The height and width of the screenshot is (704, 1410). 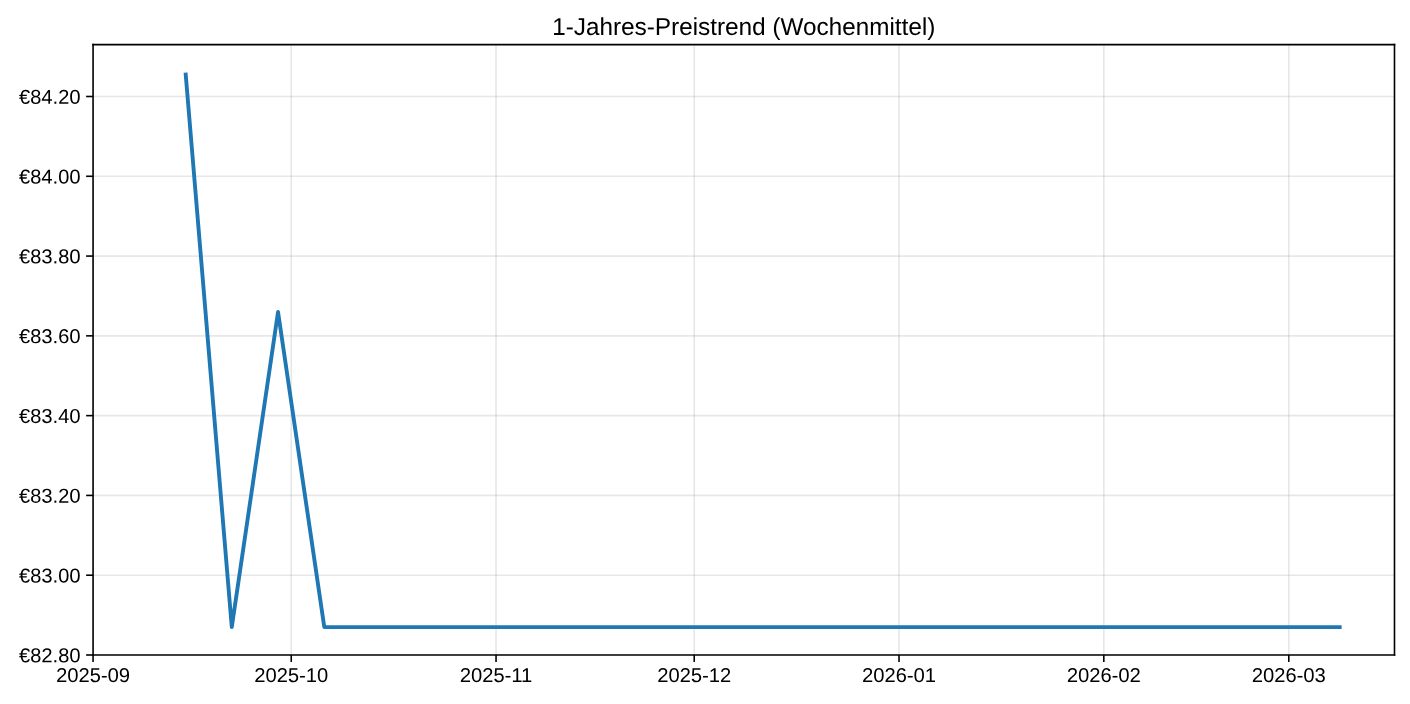 What do you see at coordinates (49, 495) in the screenshot?
I see `y-tick-label: €83.20` at bounding box center [49, 495].